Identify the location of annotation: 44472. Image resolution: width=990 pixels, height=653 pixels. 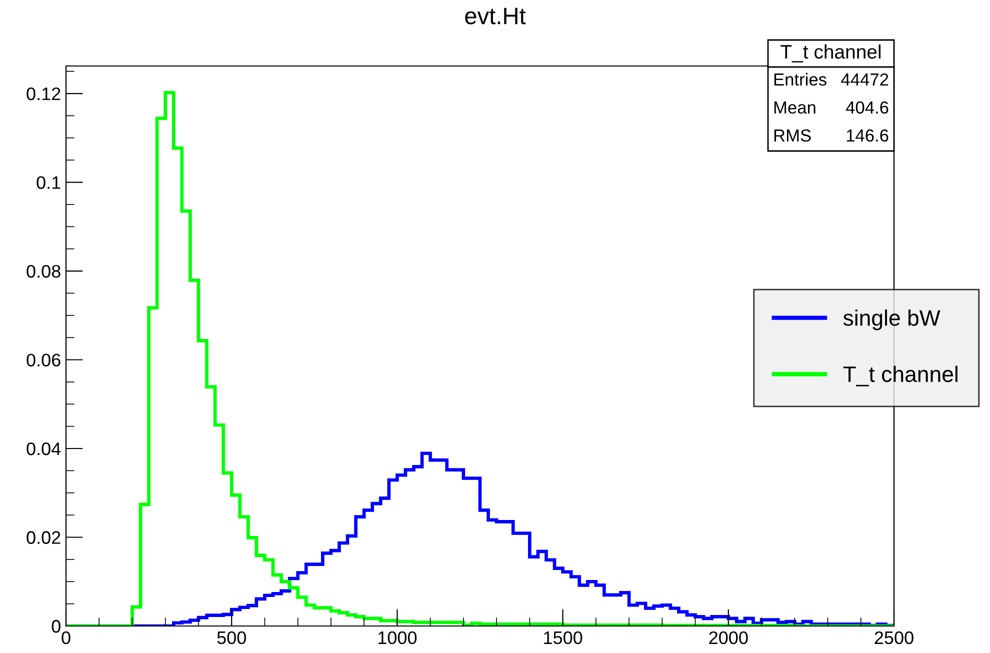
(864, 79).